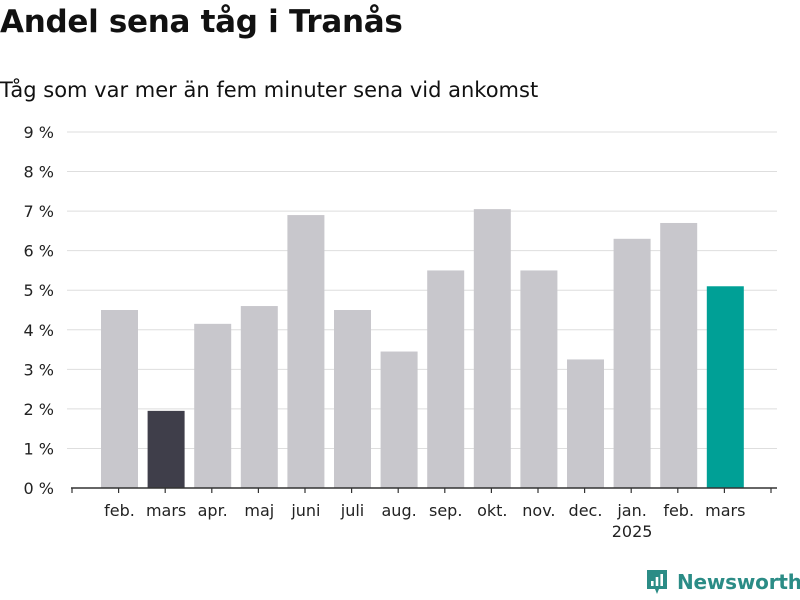  Describe the element at coordinates (201, 22) in the screenshot. I see `chart-title: Andel sena tåg i Tranås` at that location.